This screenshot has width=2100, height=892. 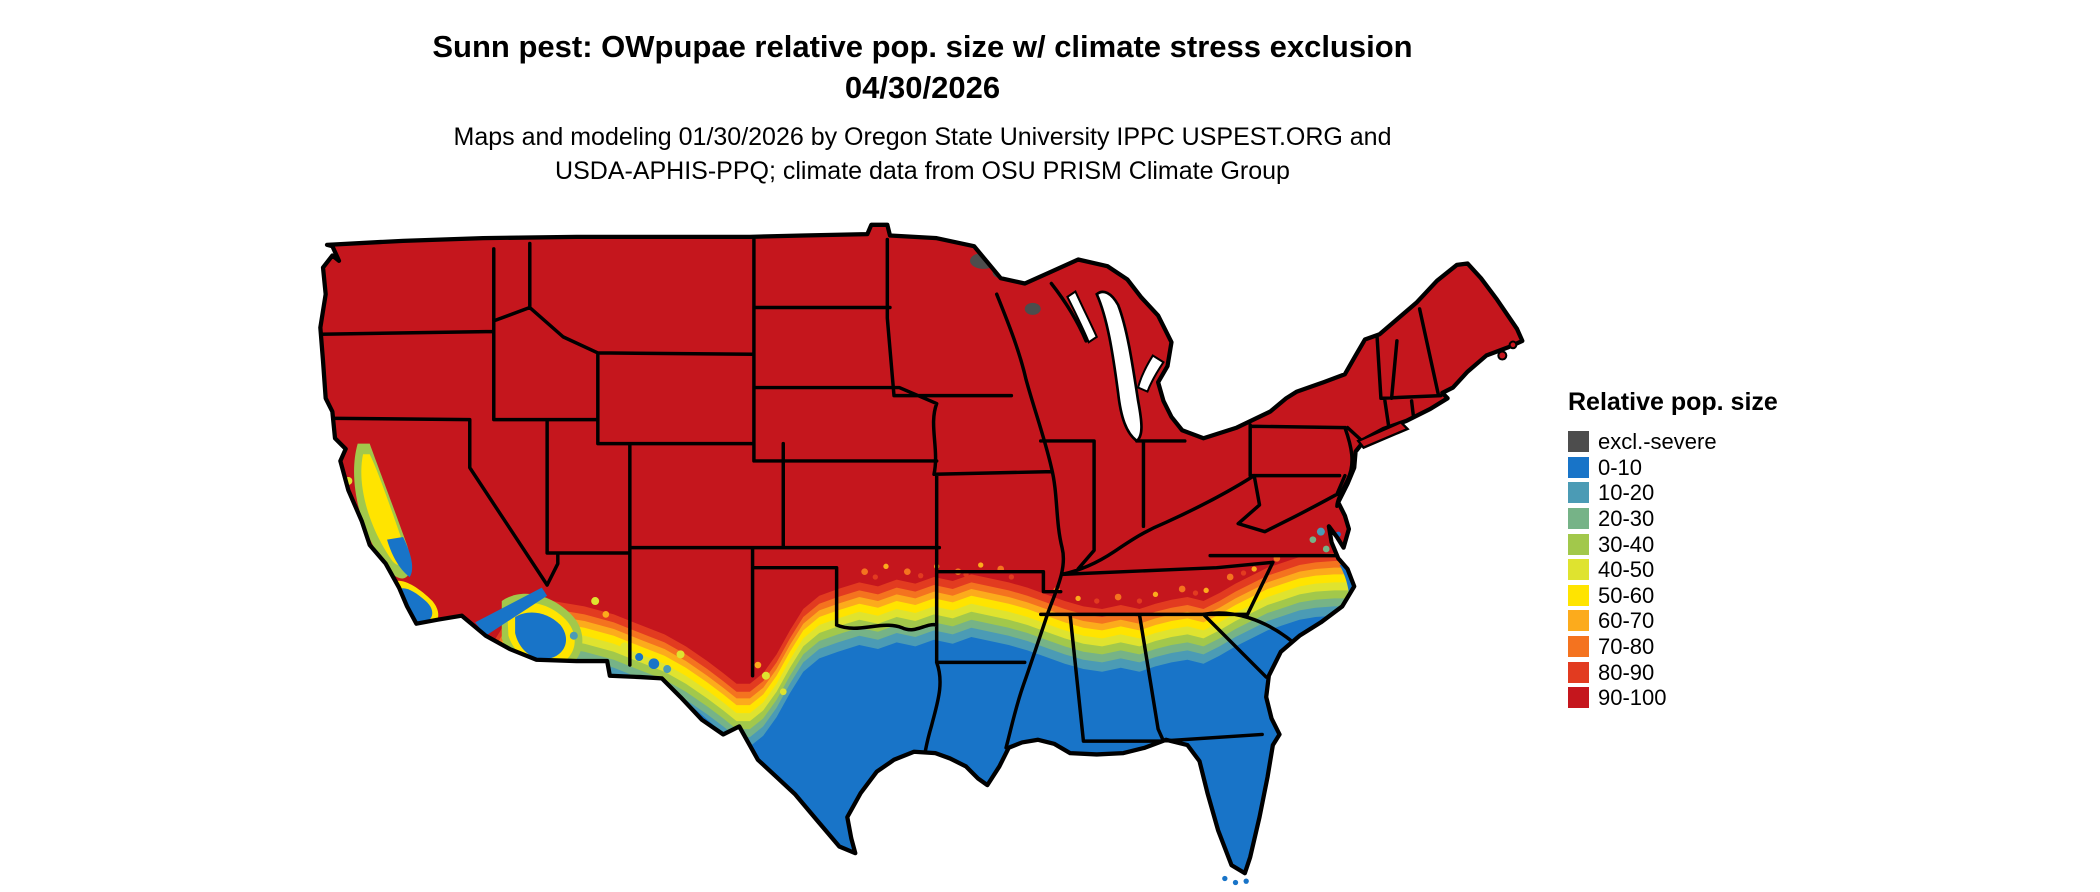 What do you see at coordinates (1119, 366) in the screenshot?
I see `lake-michigan` at bounding box center [1119, 366].